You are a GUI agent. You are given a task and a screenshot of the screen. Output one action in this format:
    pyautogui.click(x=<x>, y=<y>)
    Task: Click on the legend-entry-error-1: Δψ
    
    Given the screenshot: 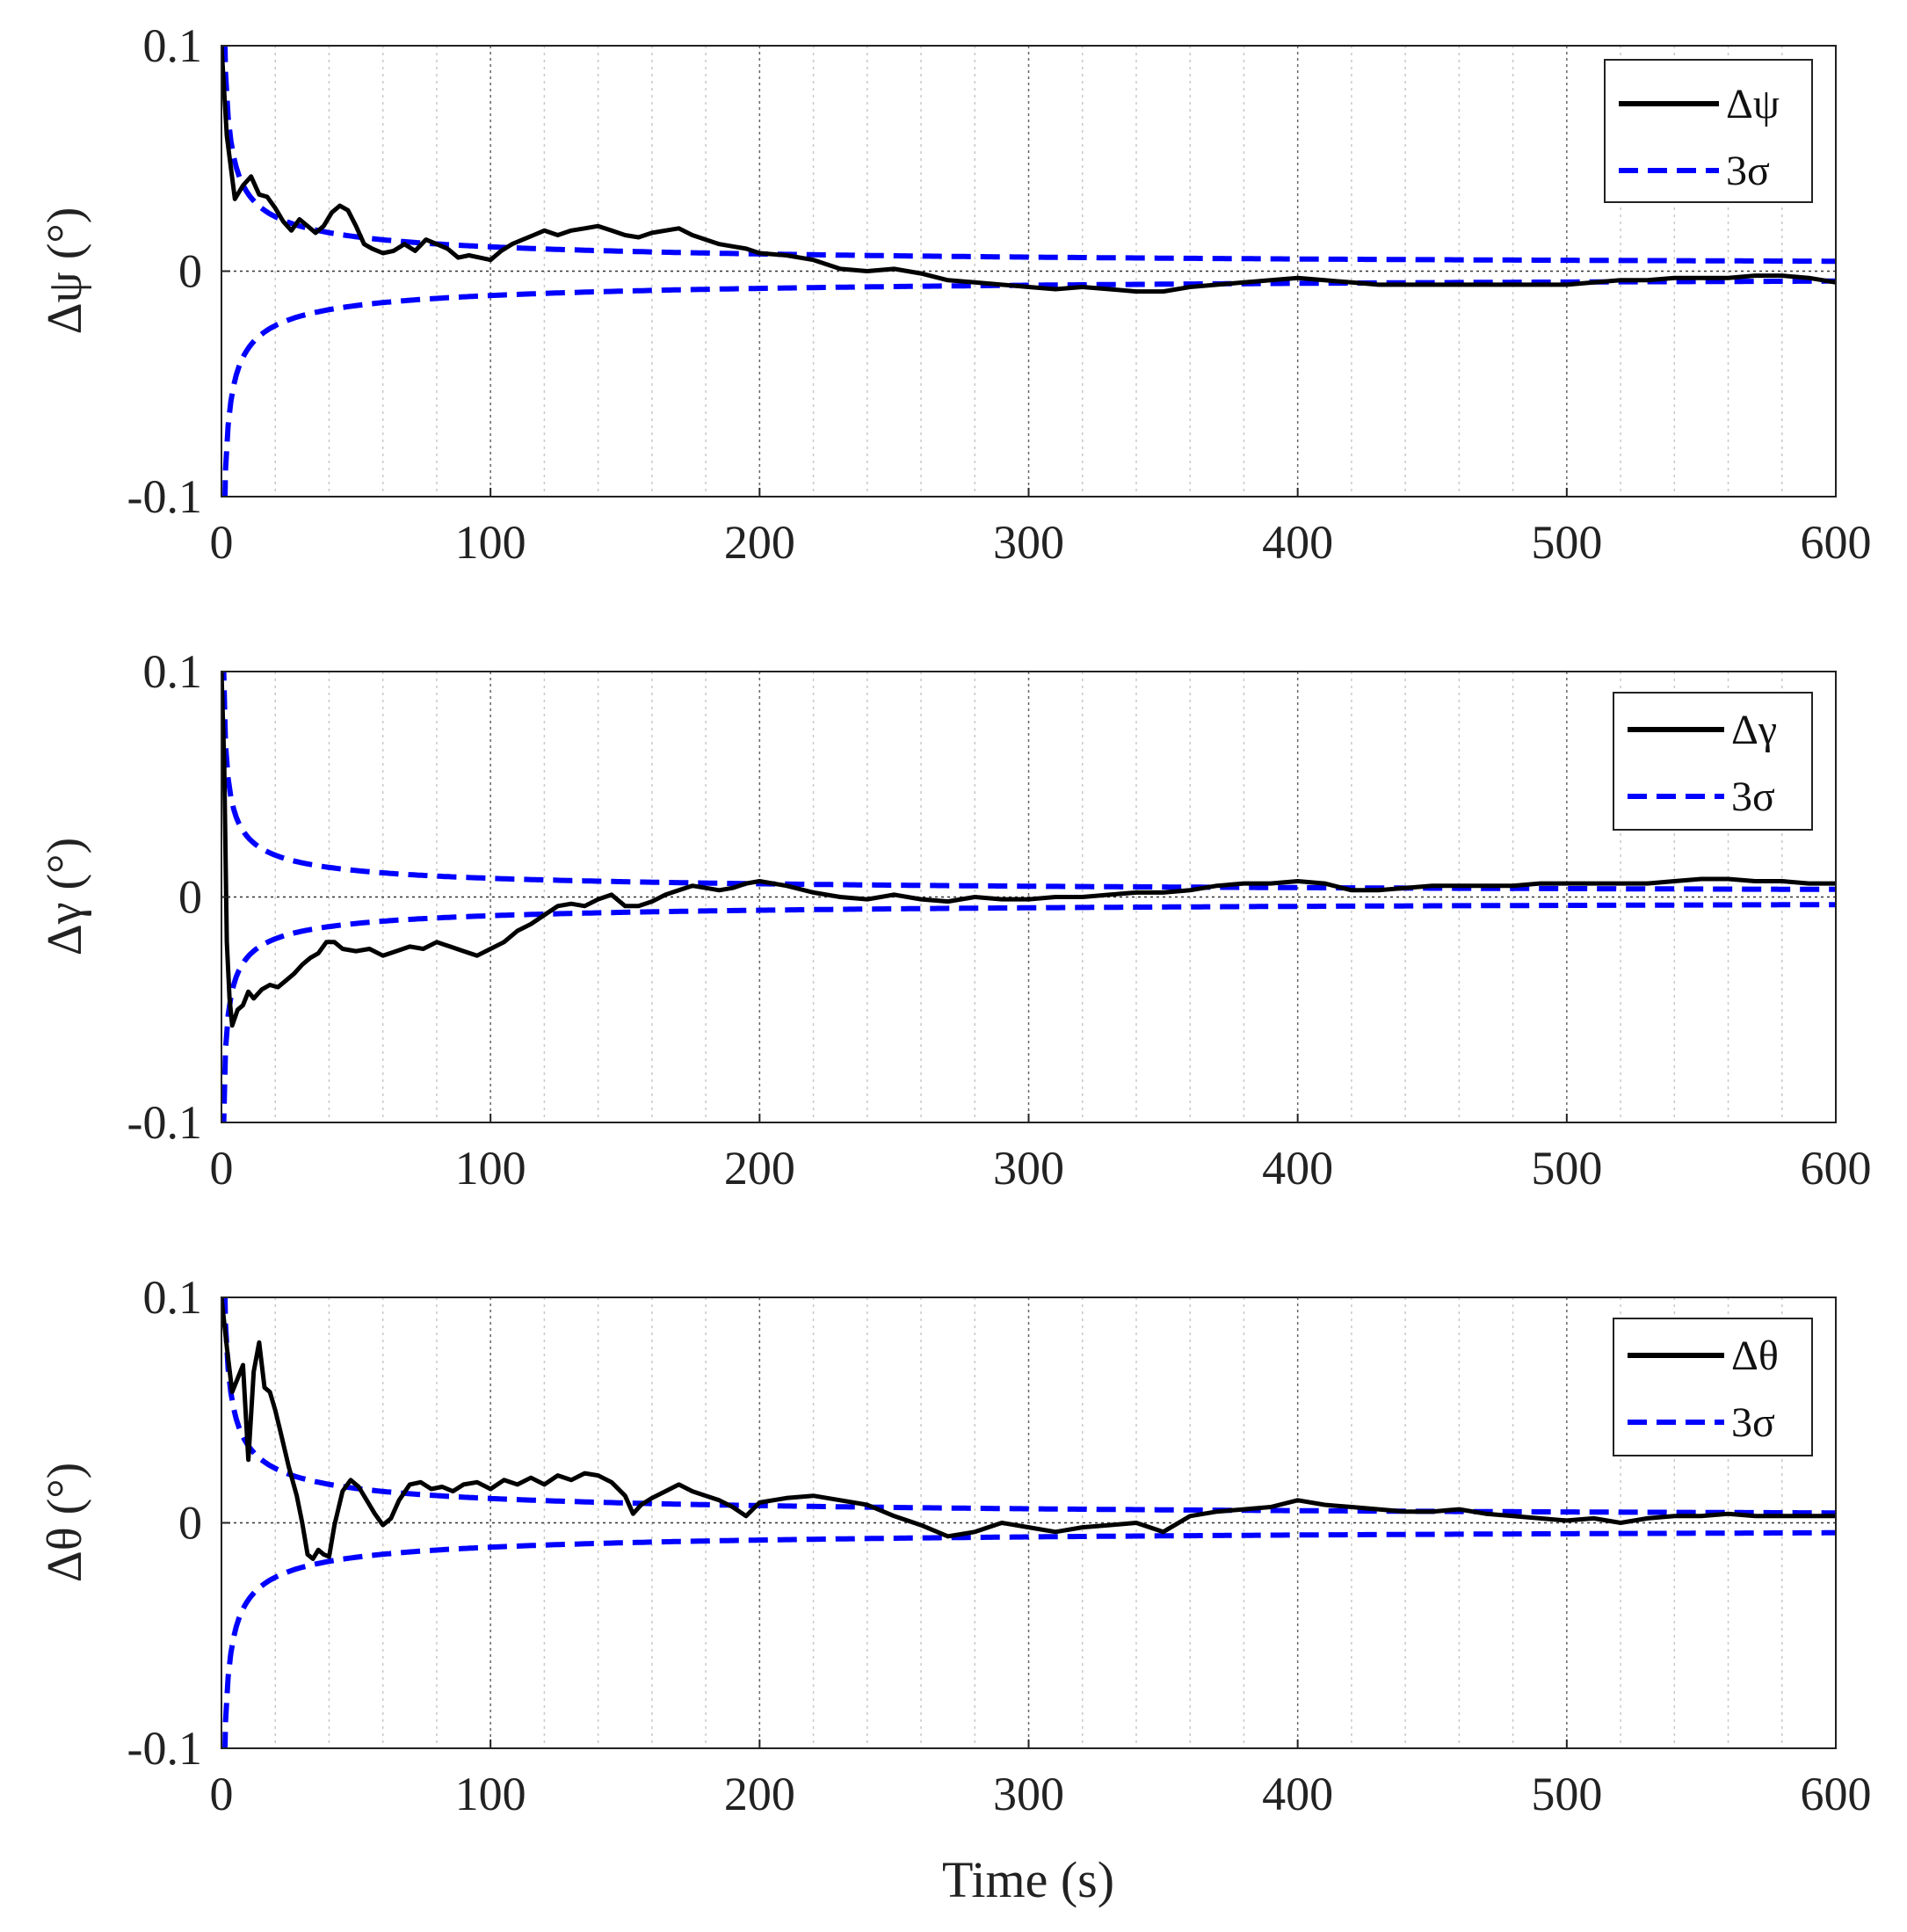 What is the action you would take?
    pyautogui.click(x=1753, y=104)
    